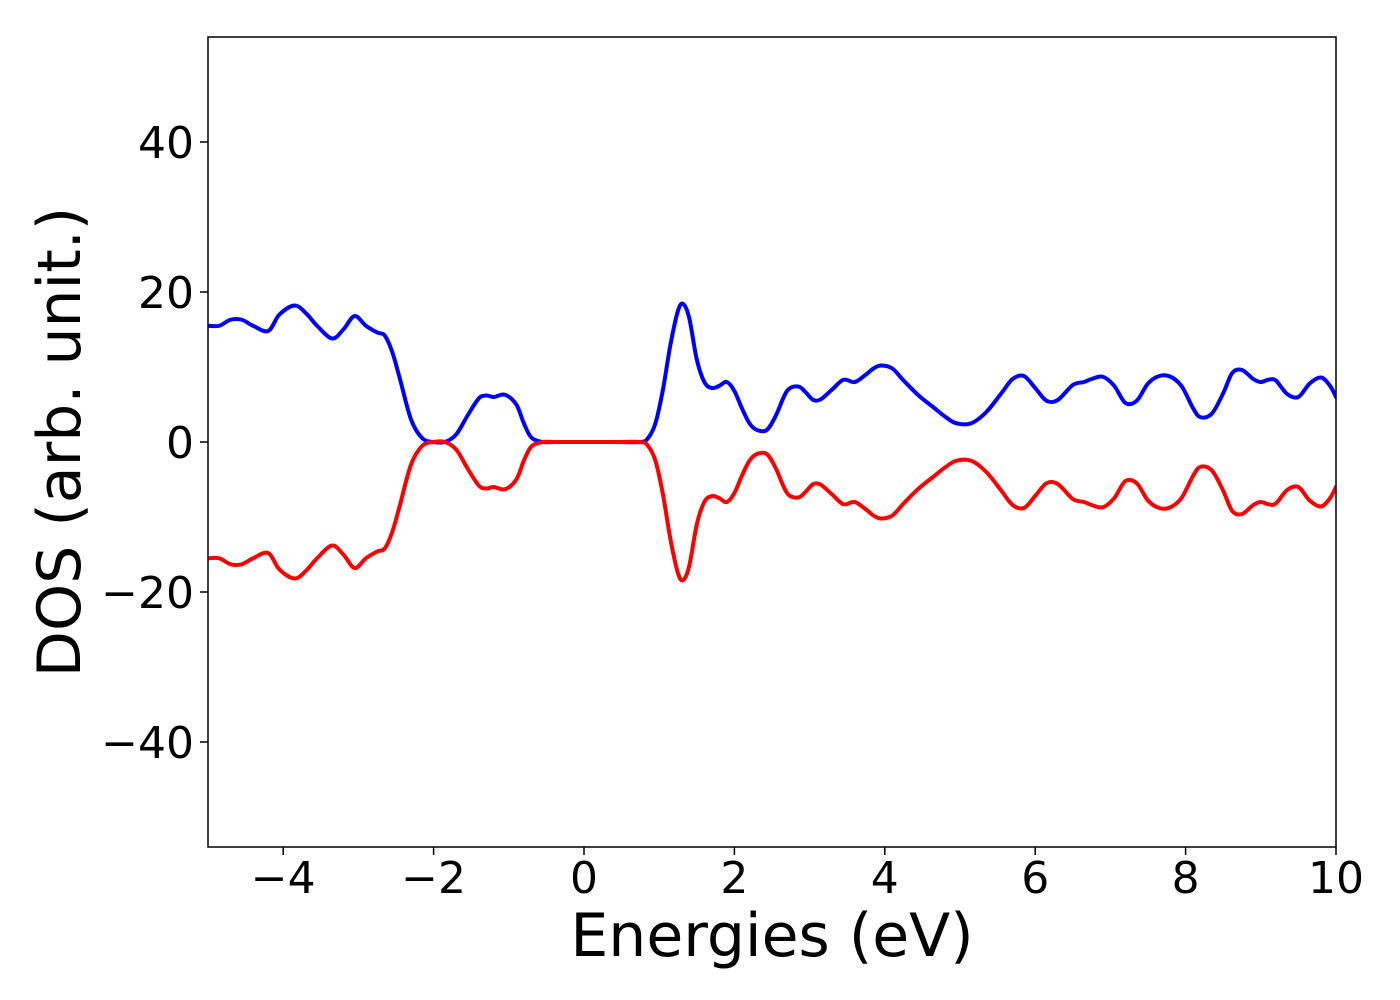  Describe the element at coordinates (584, 878) in the screenshot. I see `x-tick-label: 0` at that location.